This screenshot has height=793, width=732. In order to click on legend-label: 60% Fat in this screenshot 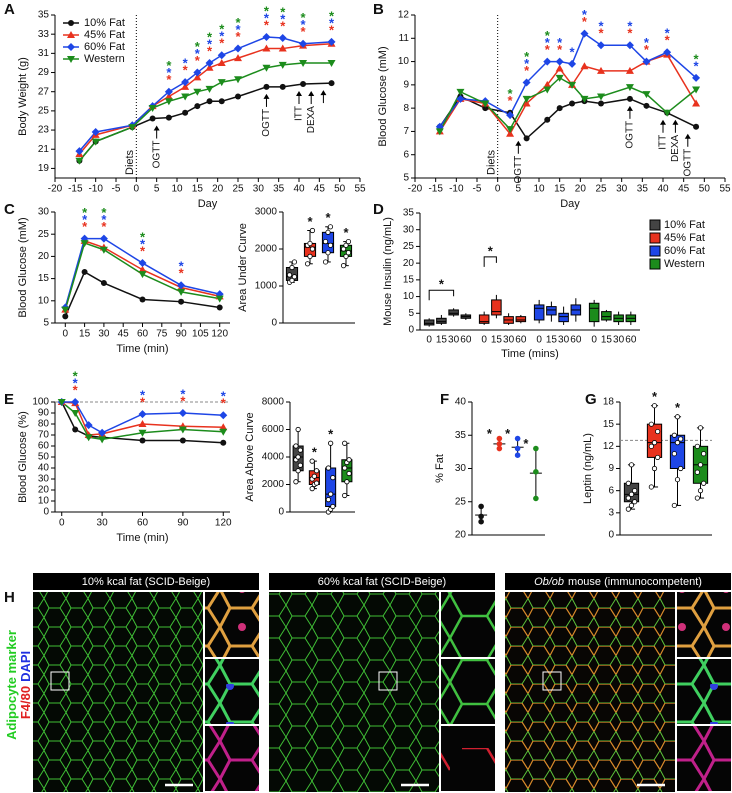, I will do `click(684, 251)`.